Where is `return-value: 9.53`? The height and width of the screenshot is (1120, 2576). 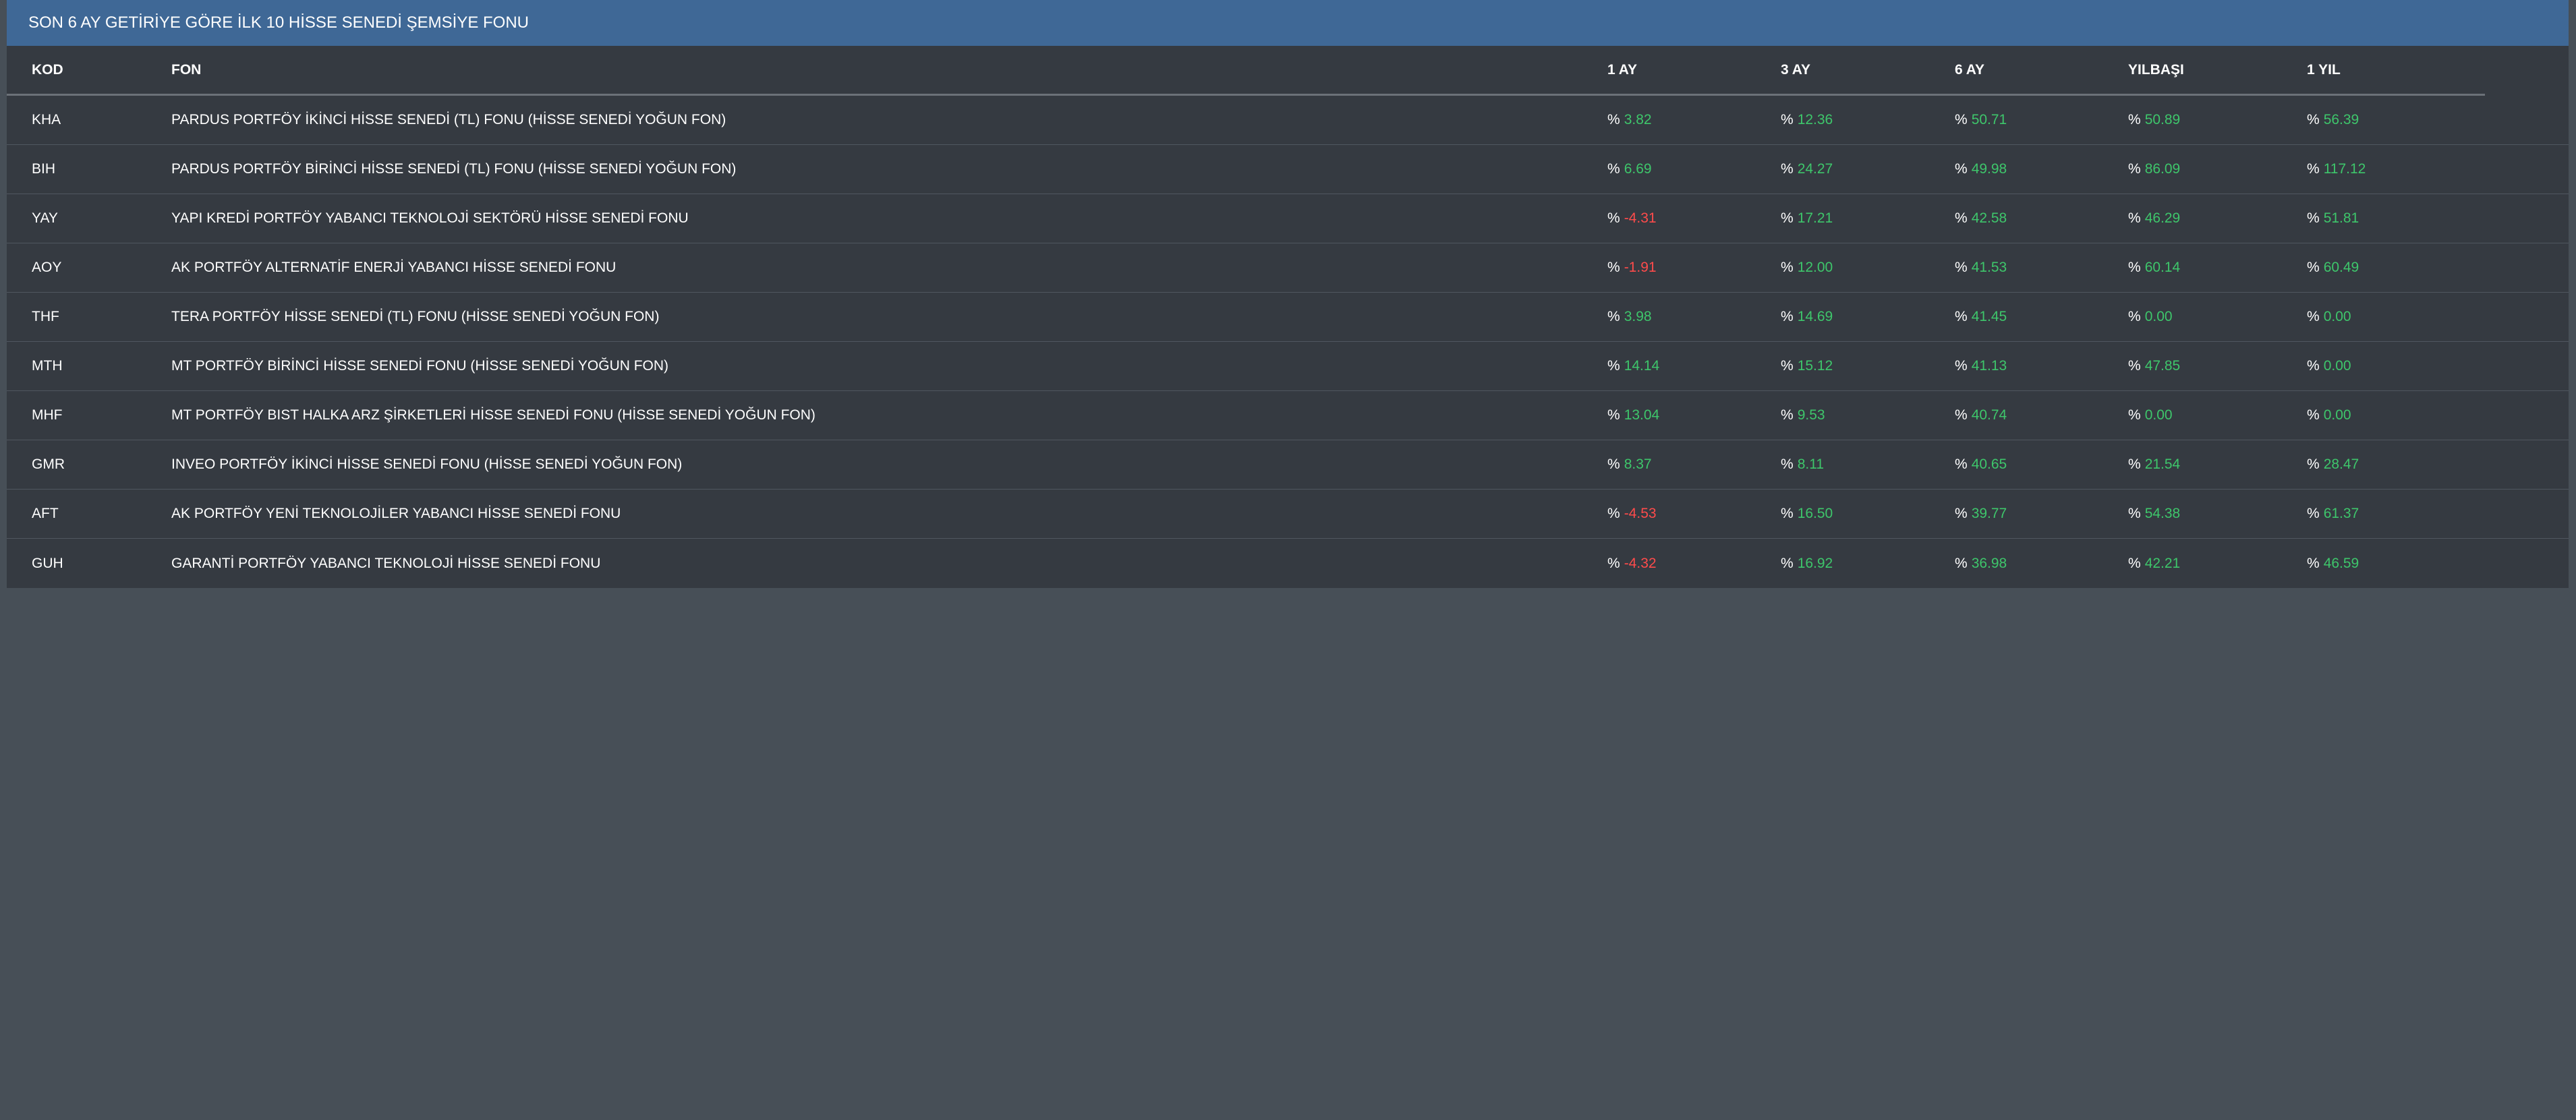
return-value: 9.53 is located at coordinates (1811, 415).